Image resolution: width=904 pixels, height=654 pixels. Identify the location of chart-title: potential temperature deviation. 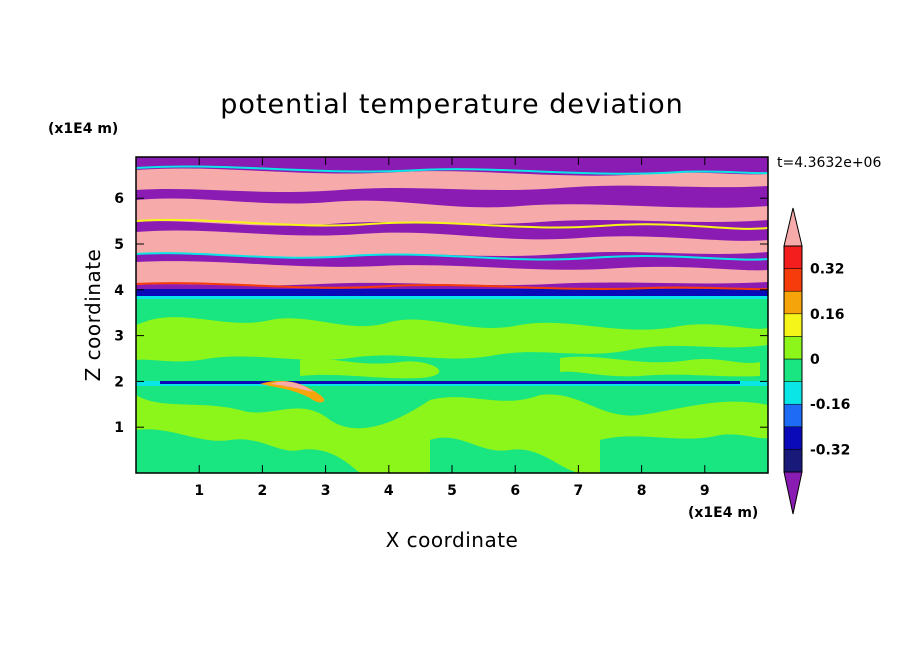
(451, 104).